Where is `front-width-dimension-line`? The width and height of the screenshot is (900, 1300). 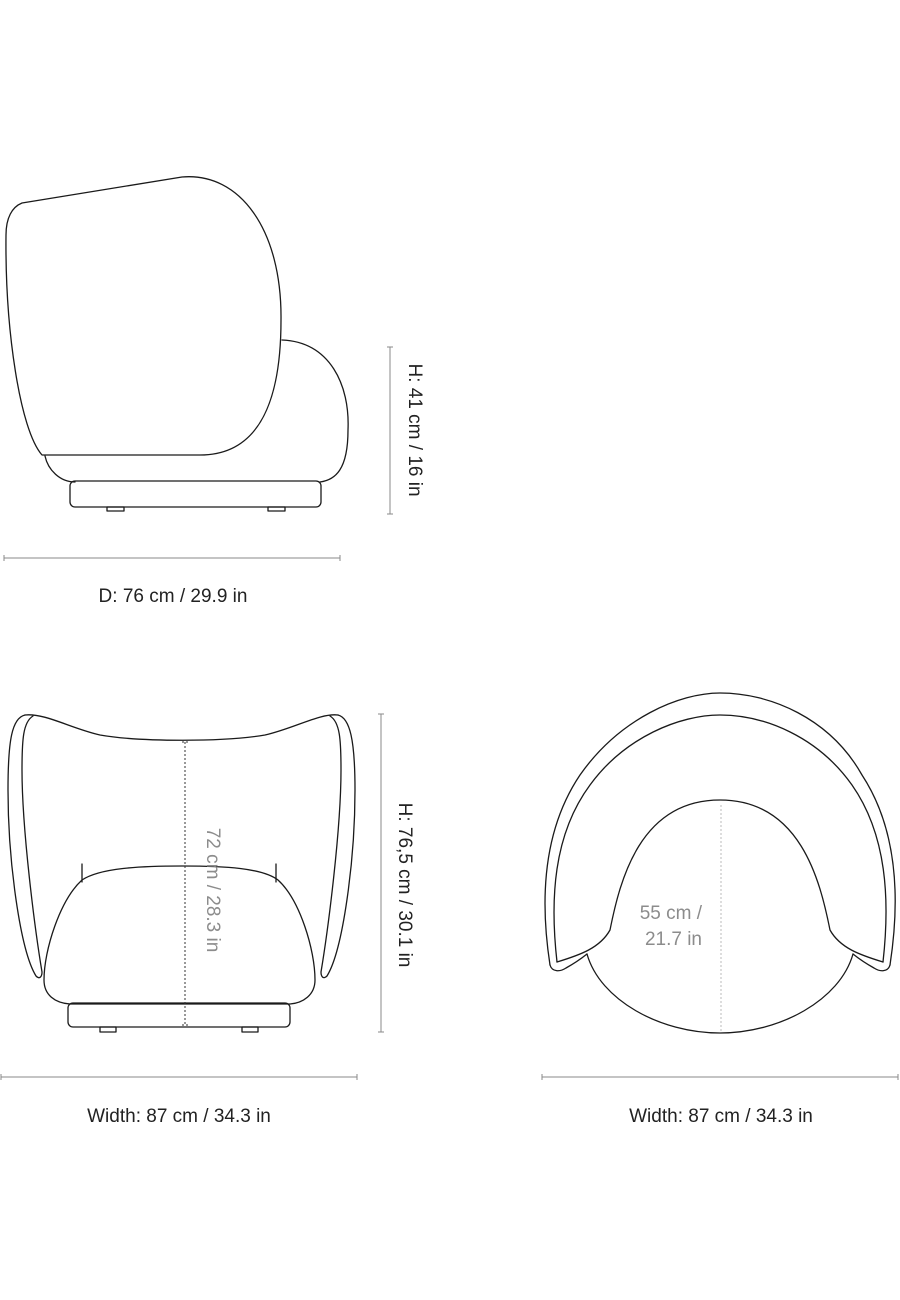
front-width-dimension-line is located at coordinates (179, 1077).